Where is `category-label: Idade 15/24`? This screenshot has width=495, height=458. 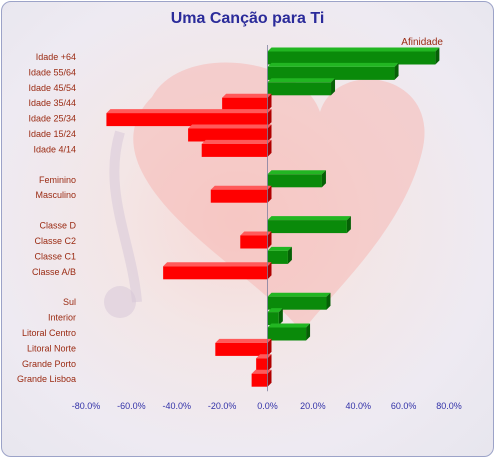
category-label: Idade 15/24 is located at coordinates (52, 134).